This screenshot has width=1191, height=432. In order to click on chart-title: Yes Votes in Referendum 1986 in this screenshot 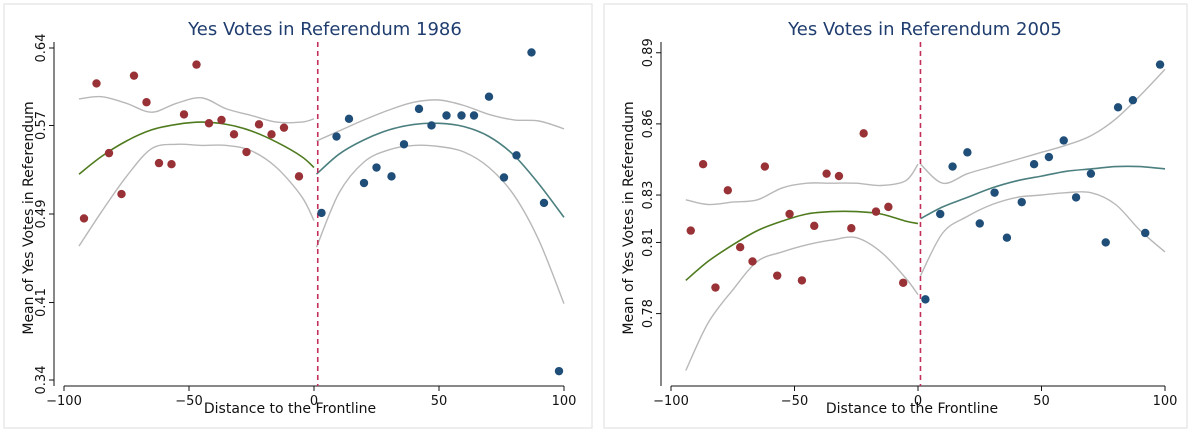, I will do `click(324, 29)`.